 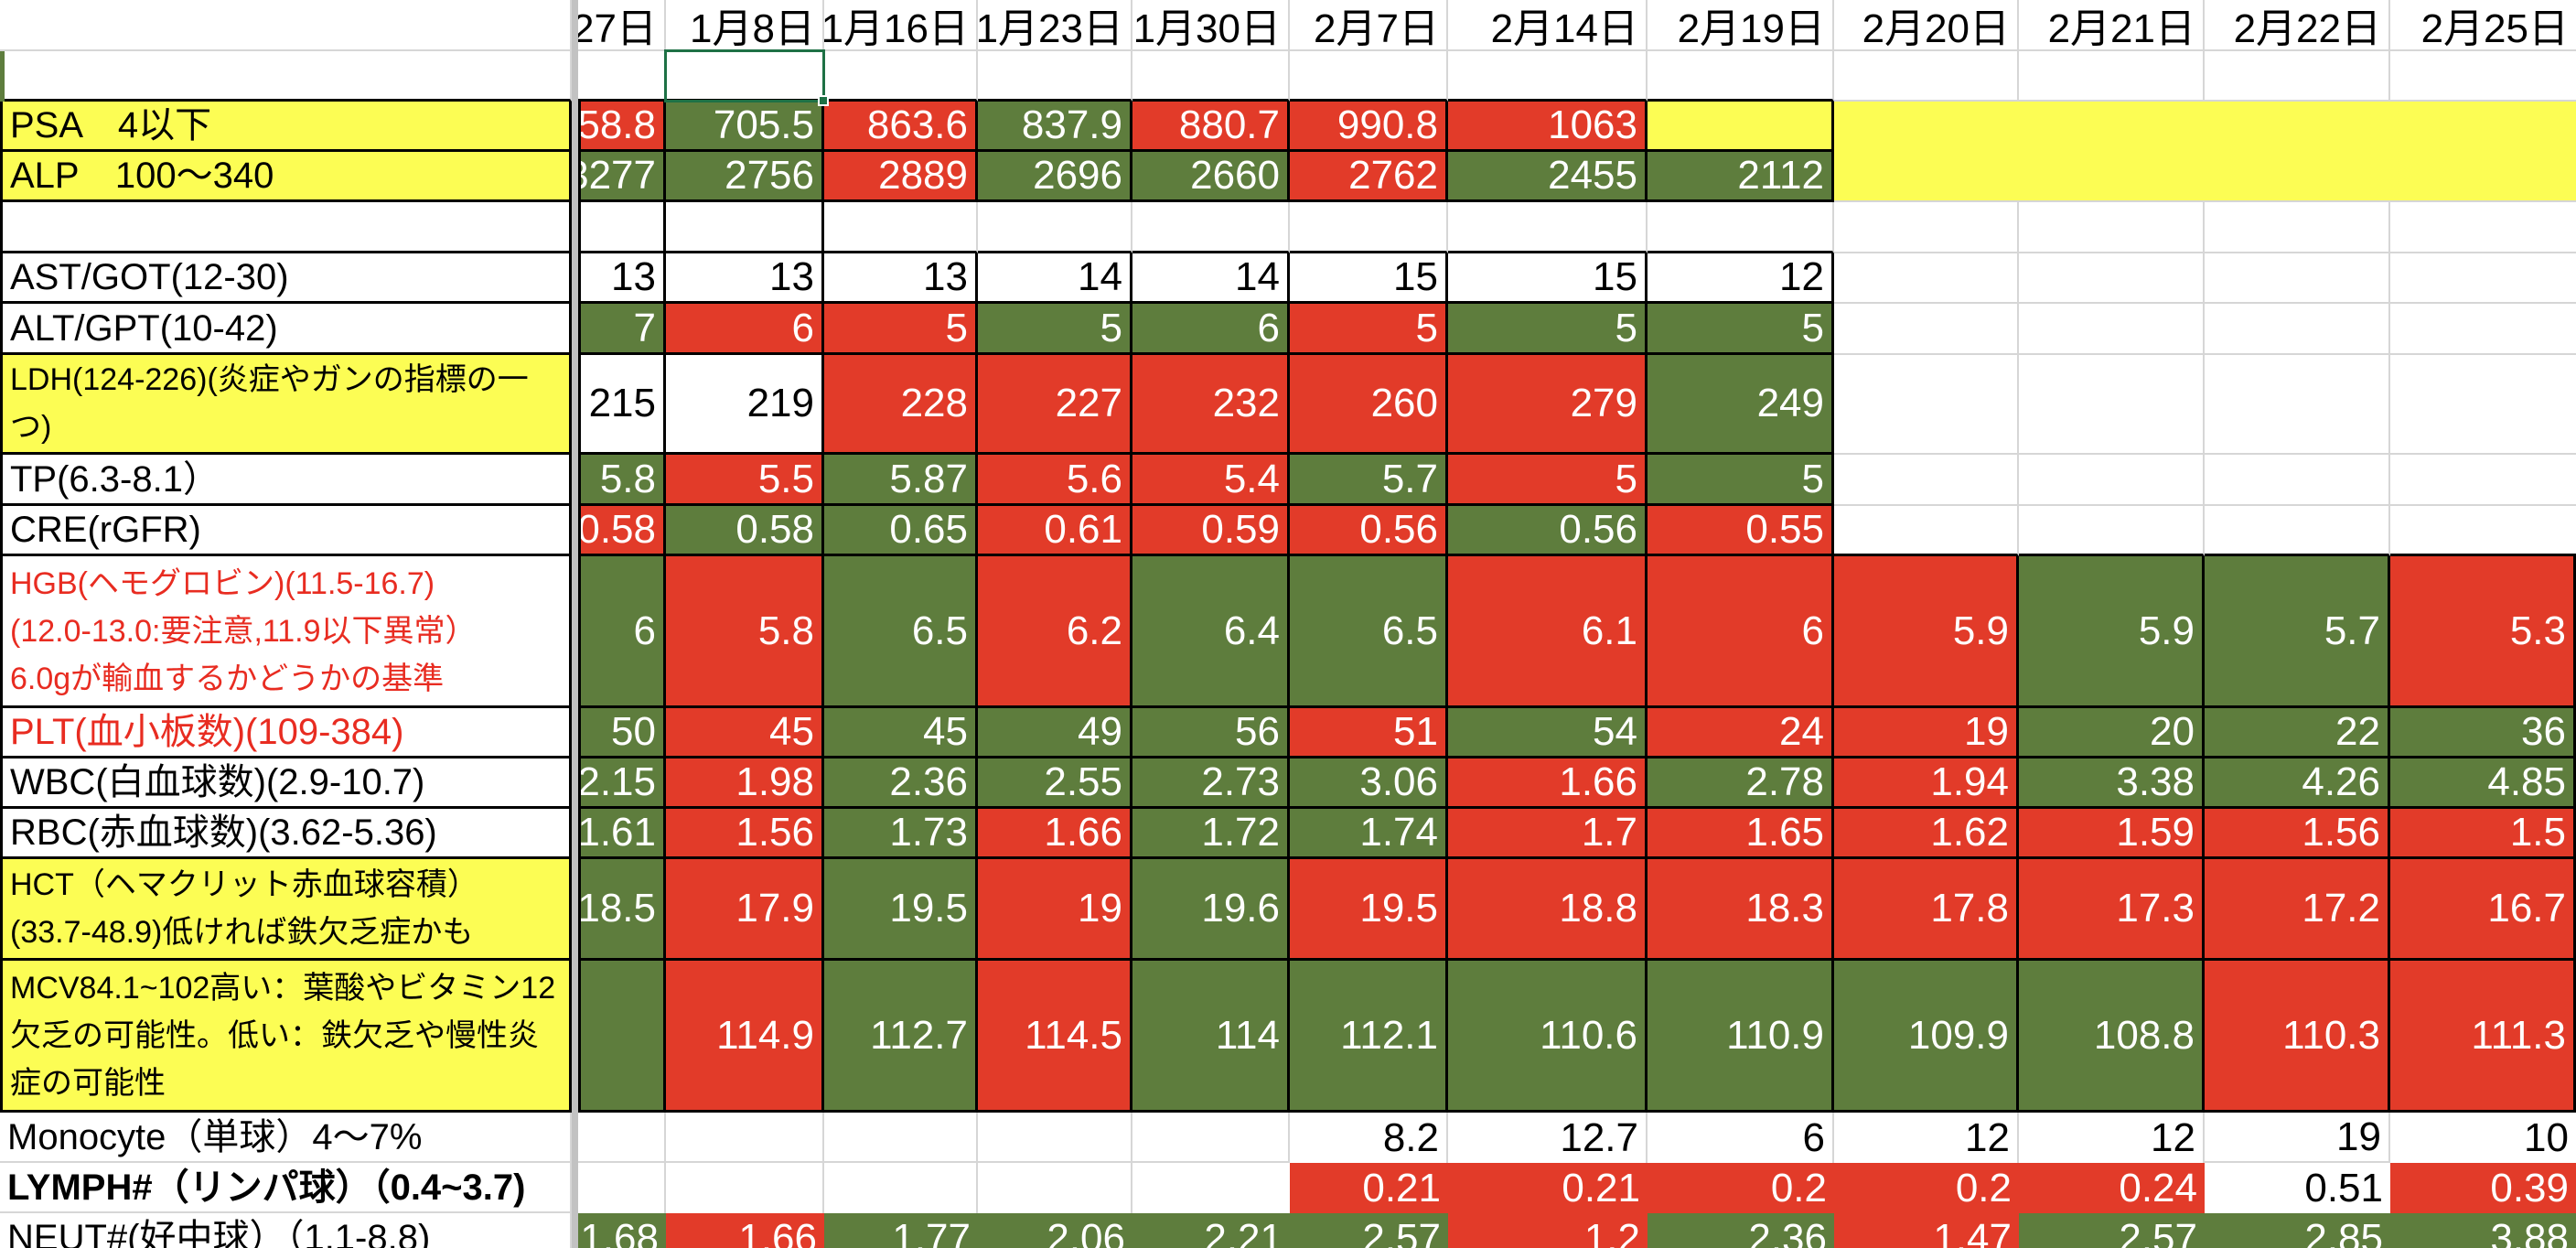 What do you see at coordinates (286, 1188) in the screenshot?
I see `row-label-cell: LYMPH#（リンパ球）（0.4~3.7)` at bounding box center [286, 1188].